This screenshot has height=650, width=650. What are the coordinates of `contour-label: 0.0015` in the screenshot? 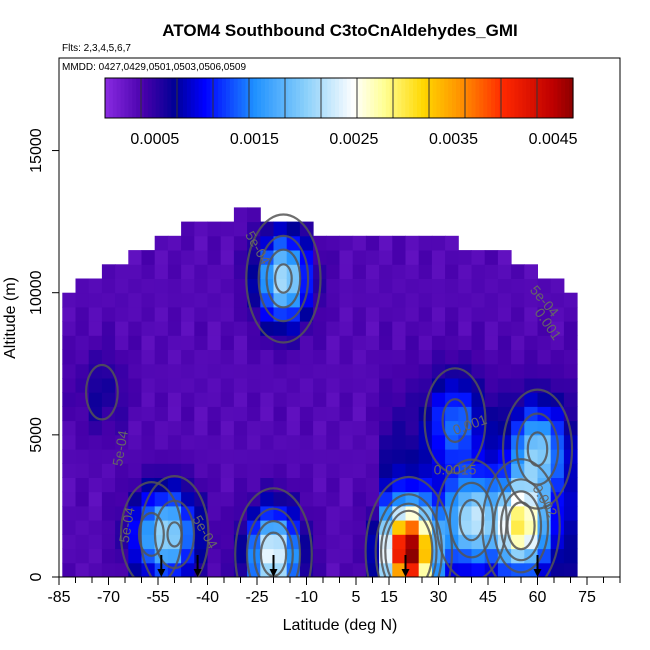 It's located at (455, 470).